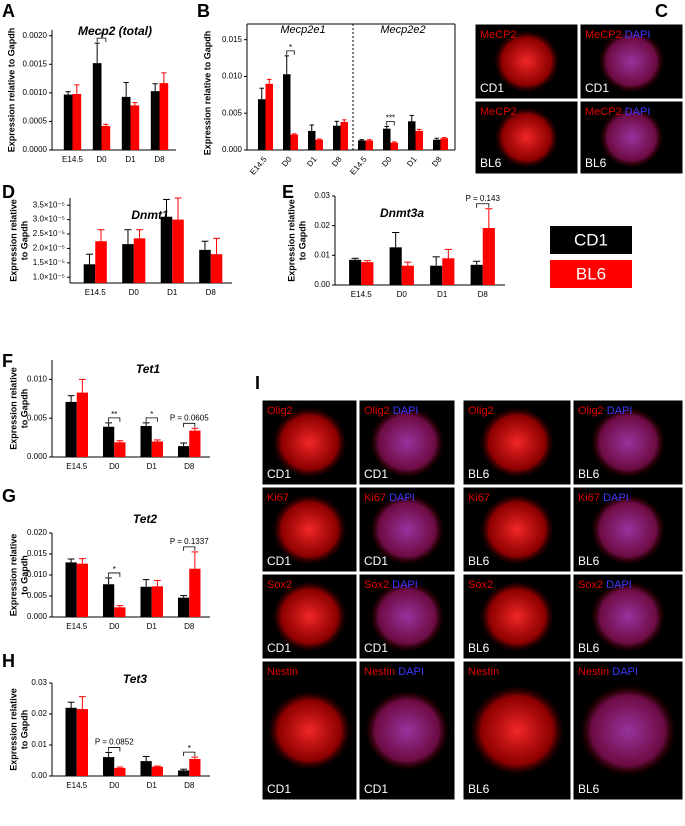 The width and height of the screenshot is (685, 826). Describe the element at coordinates (35, 63) in the screenshot. I see `y-tick-label: 0.0015` at that location.